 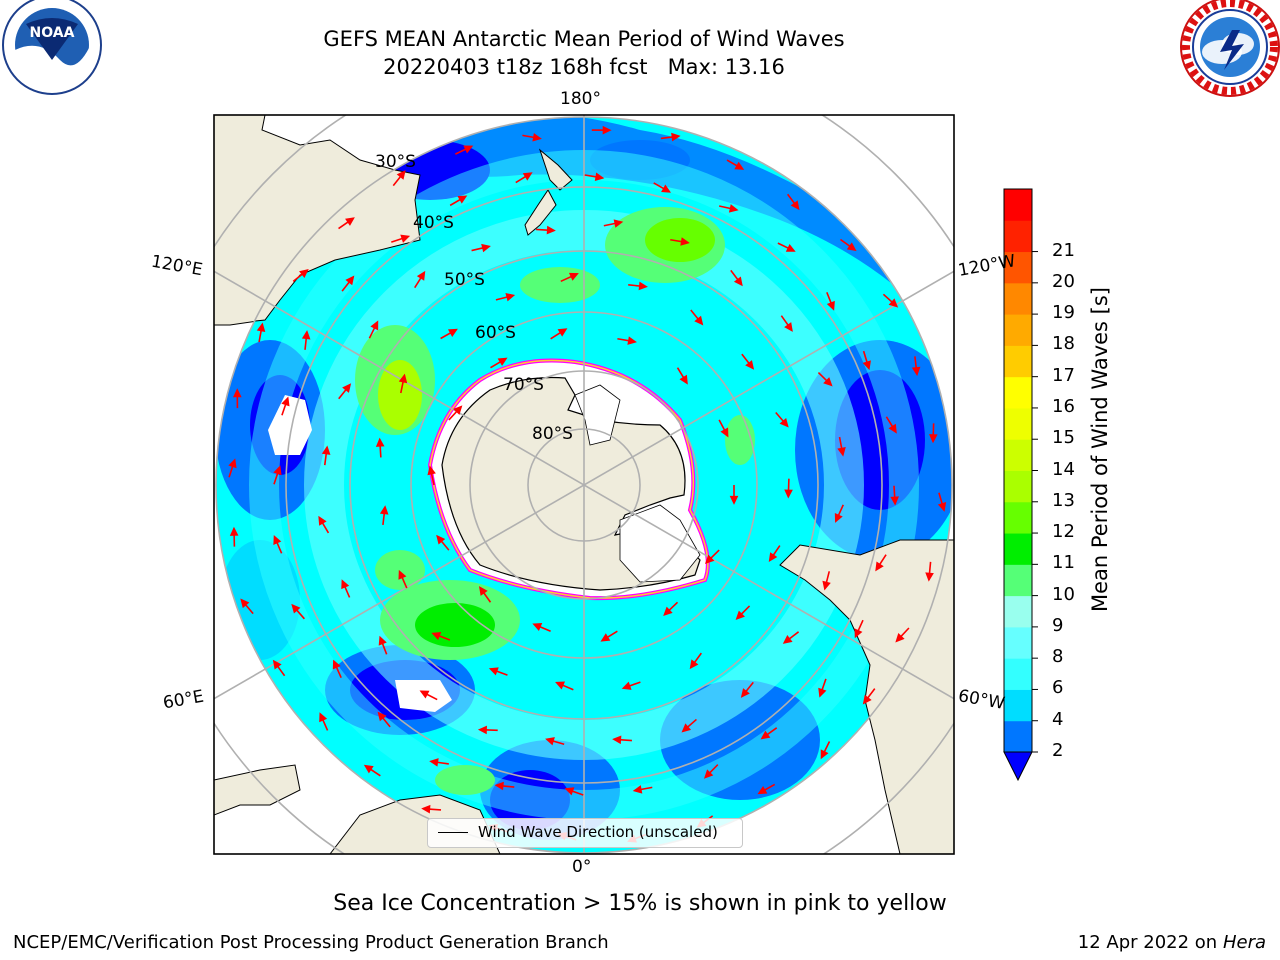 I want to click on footer-date: 12 Apr 2022 on Hera, so click(x=1172, y=942).